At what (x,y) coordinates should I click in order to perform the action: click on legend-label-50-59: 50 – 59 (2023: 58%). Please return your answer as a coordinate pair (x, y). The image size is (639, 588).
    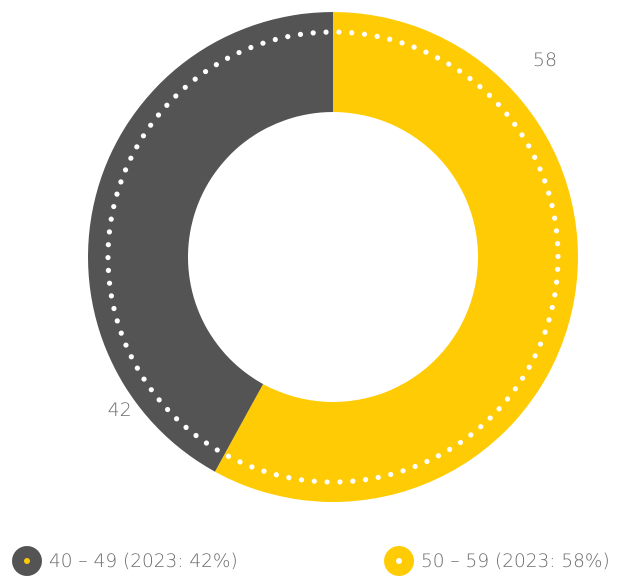
    Looking at the image, I should click on (515, 561).